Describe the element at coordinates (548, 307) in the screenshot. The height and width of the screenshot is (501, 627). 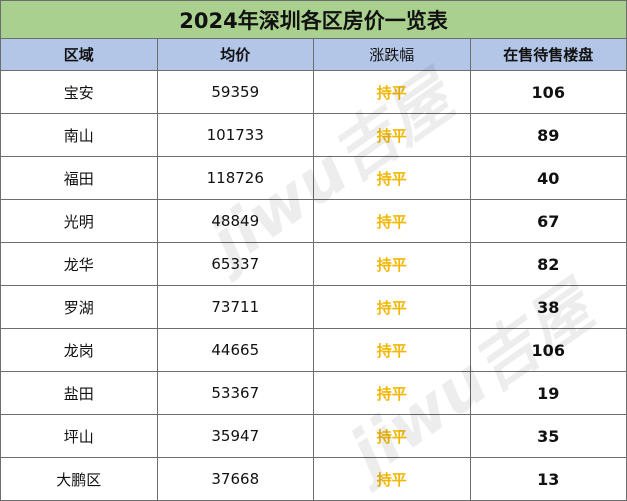
I see `listings-cell: 38` at that location.